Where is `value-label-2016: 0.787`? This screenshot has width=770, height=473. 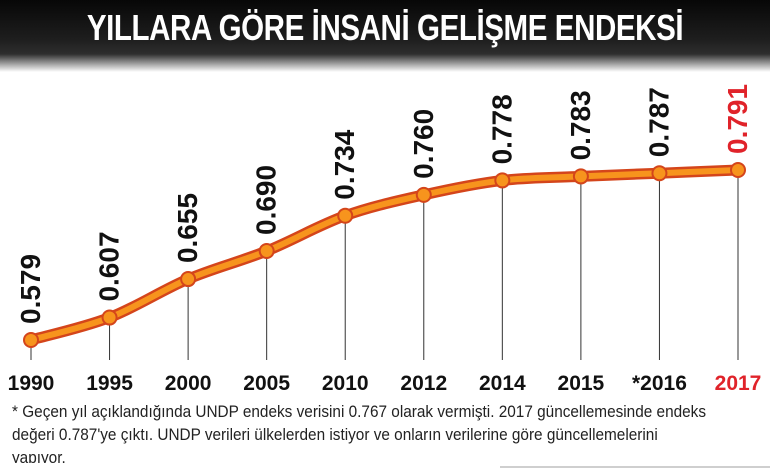
value-label-2016: 0.787 is located at coordinates (658, 122).